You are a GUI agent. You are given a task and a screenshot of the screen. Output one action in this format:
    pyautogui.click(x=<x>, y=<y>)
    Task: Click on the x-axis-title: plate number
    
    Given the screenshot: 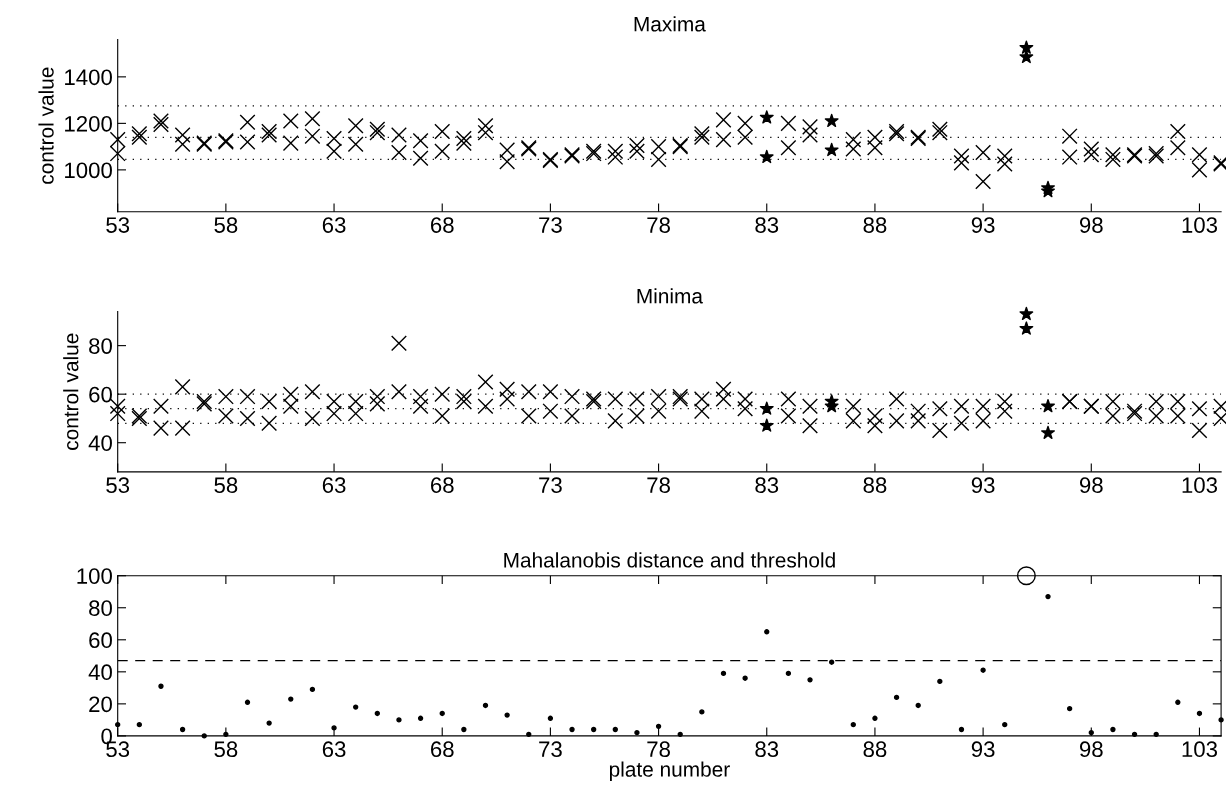 What is the action you would take?
    pyautogui.click(x=669, y=771)
    